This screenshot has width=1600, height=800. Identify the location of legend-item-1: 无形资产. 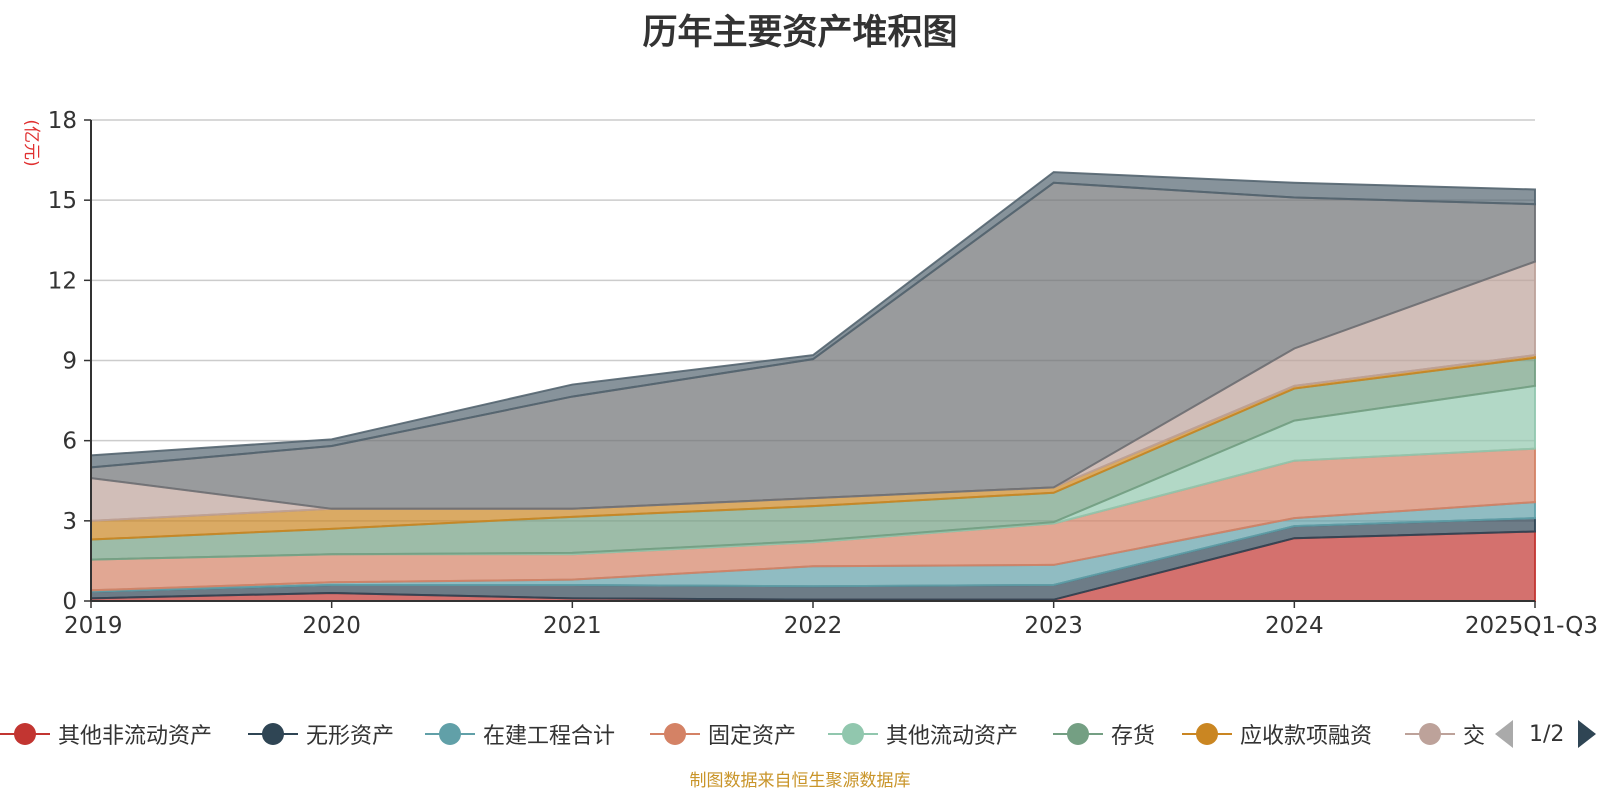
(321, 734).